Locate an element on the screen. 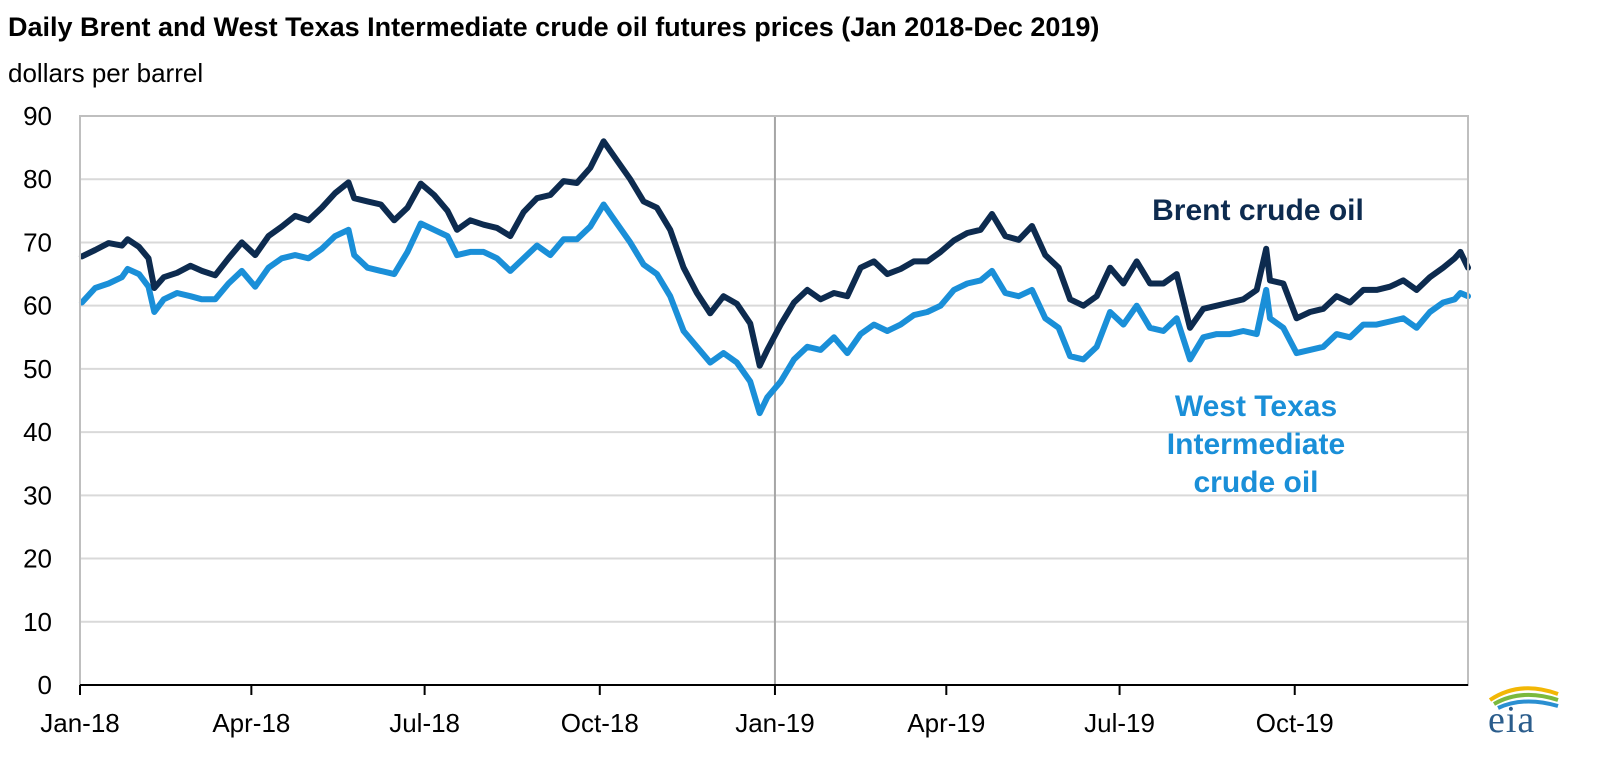 This screenshot has width=1600, height=765. y-tick-label: 10 is located at coordinates (37, 622).